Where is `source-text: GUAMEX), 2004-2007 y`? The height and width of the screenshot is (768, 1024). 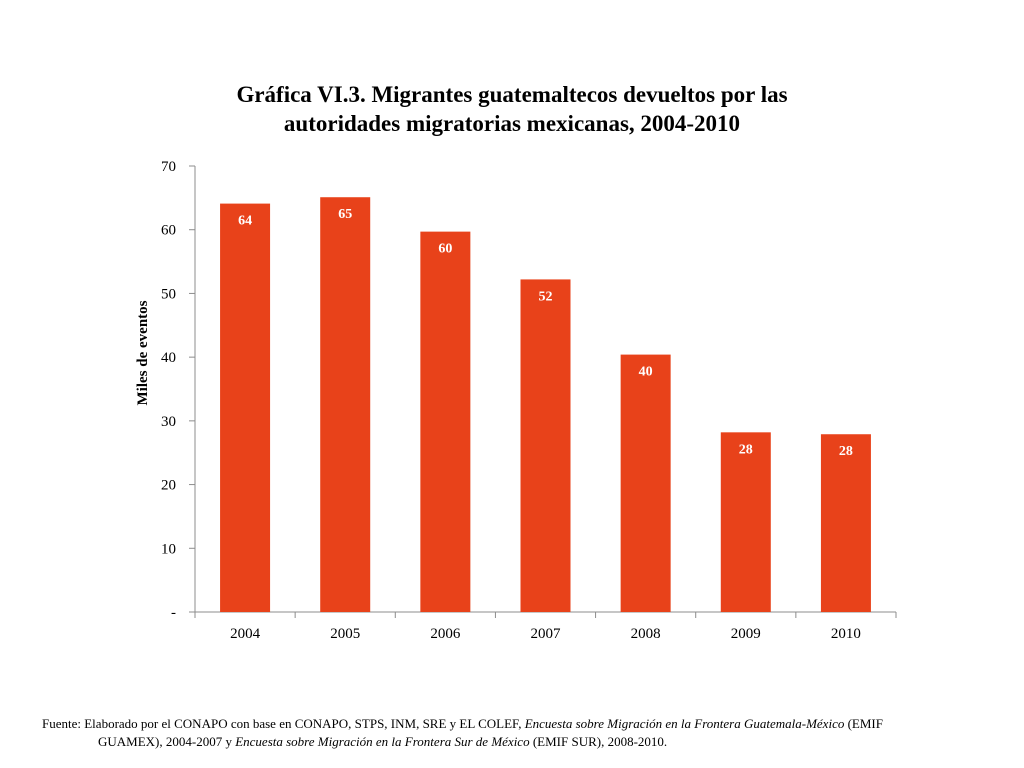
source-text: GUAMEX), 2004-2007 y is located at coordinates (167, 741).